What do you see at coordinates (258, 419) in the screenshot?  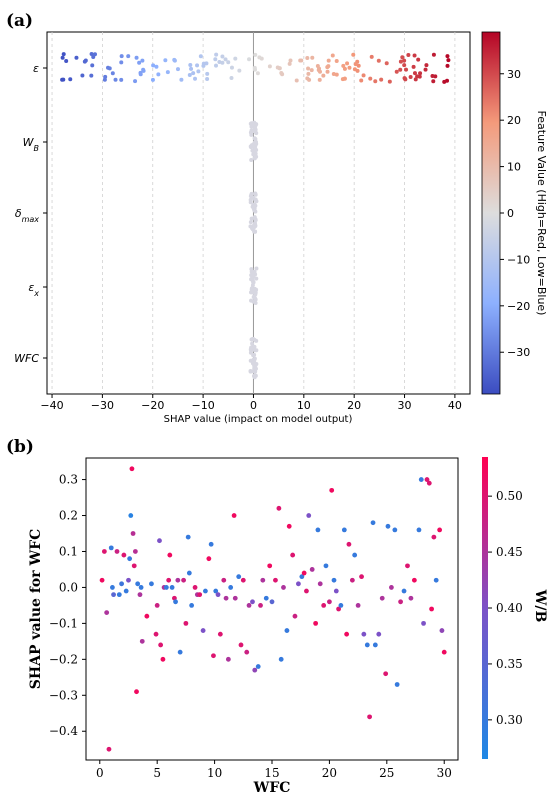 I see `panel-a-x-axis-title: SHAP value (impact on model output)` at bounding box center [258, 419].